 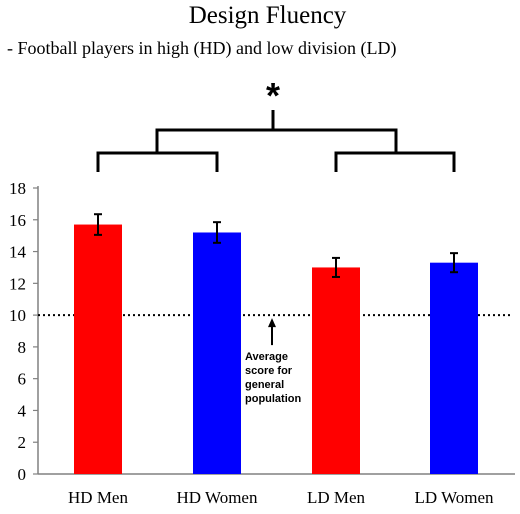 What do you see at coordinates (22, 379) in the screenshot?
I see `y-tick-label: 6` at bounding box center [22, 379].